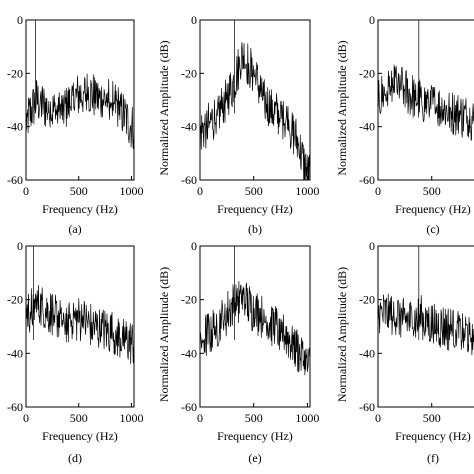 The width and height of the screenshot is (474, 474). Describe the element at coordinates (75, 458) in the screenshot. I see `panel-label: (d)` at that location.